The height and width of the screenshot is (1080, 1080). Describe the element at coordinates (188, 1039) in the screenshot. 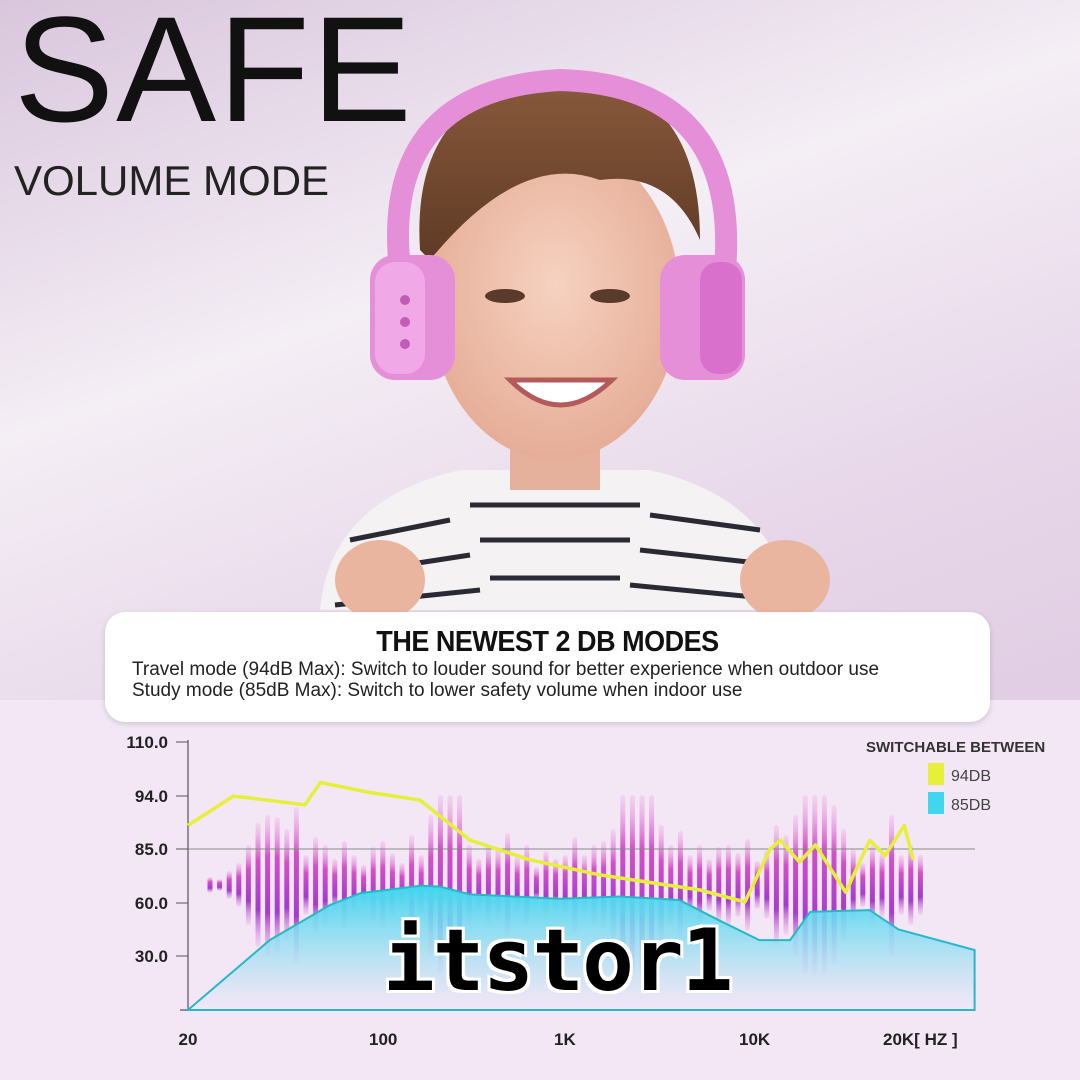

I see `x-tick-label: 20` at that location.